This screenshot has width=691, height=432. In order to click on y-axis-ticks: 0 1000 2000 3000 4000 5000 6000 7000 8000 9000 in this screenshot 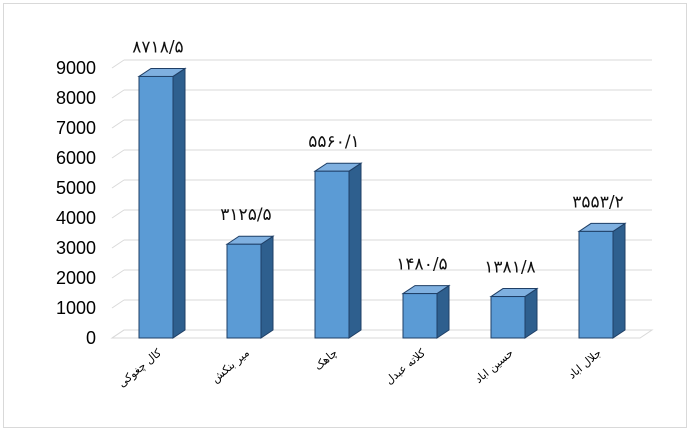, I will do `click(76, 203)`.